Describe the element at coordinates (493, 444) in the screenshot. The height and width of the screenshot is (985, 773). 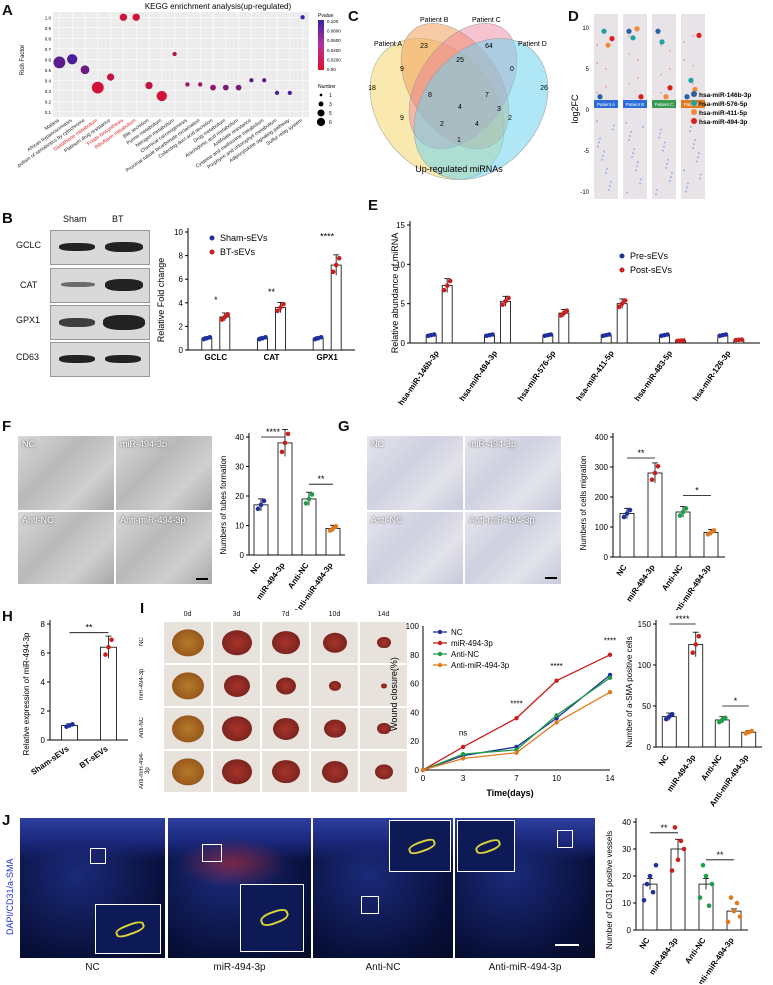
I see `migration-image-label: miR-494-3p` at that location.